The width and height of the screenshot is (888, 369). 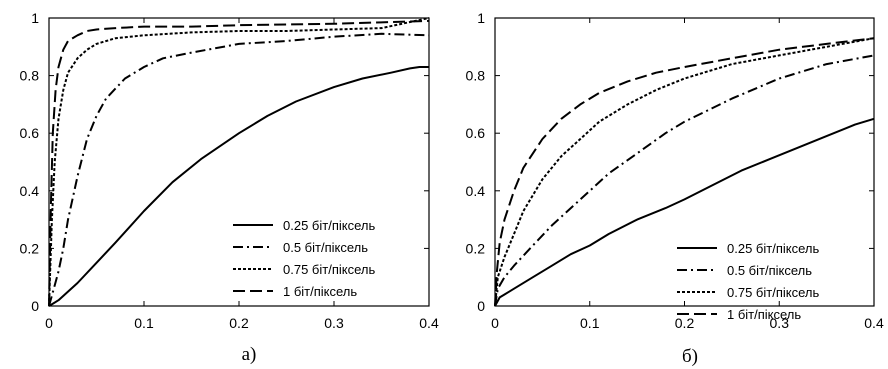 What do you see at coordinates (249, 354) in the screenshot?
I see `panel-caption: а)` at bounding box center [249, 354].